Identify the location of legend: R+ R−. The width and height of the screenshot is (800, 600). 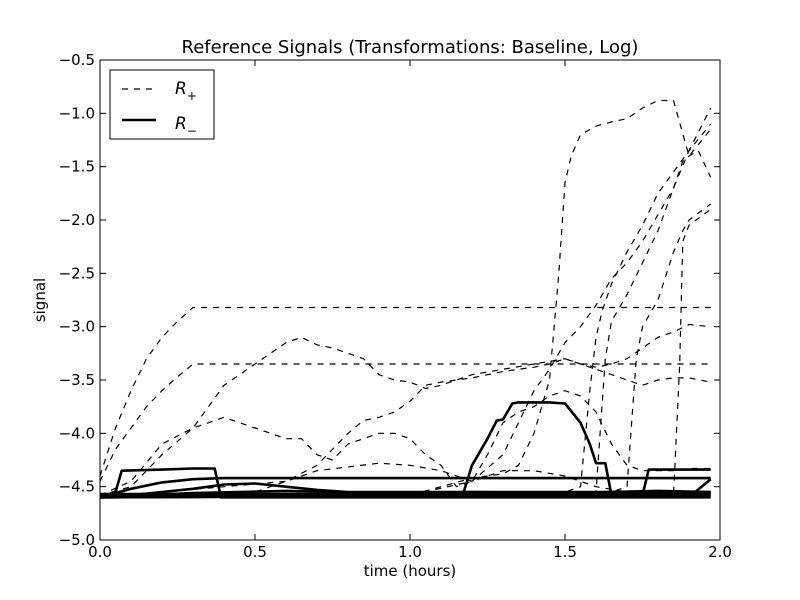
(162, 104).